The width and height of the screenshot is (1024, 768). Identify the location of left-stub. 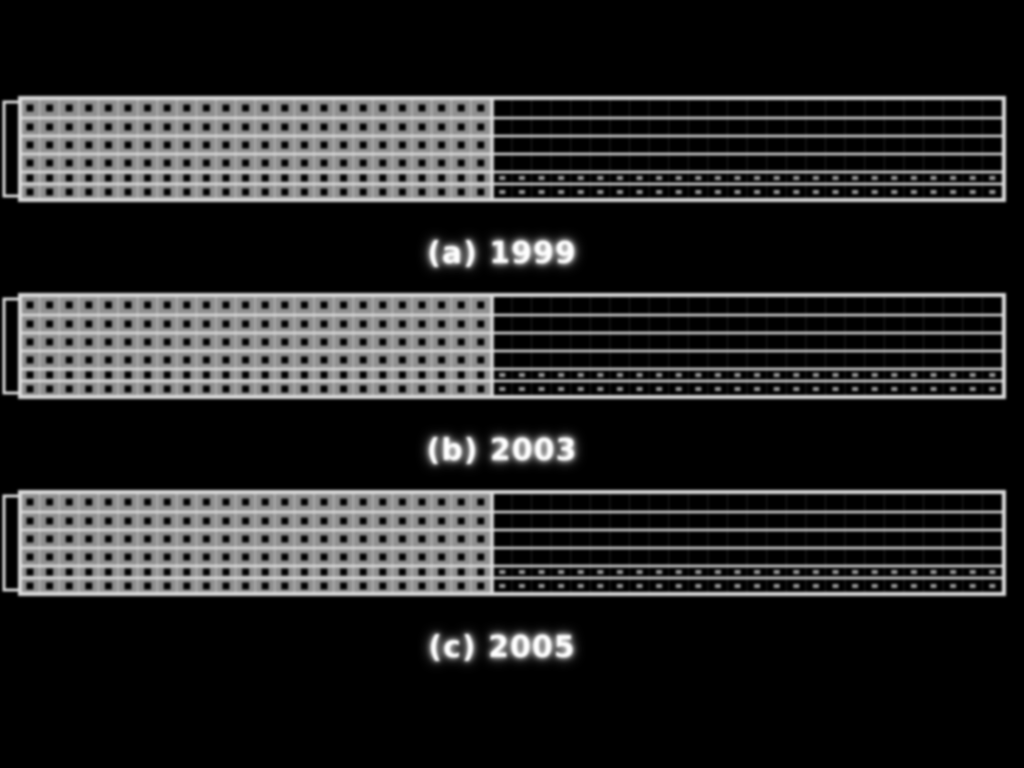
(12, 346).